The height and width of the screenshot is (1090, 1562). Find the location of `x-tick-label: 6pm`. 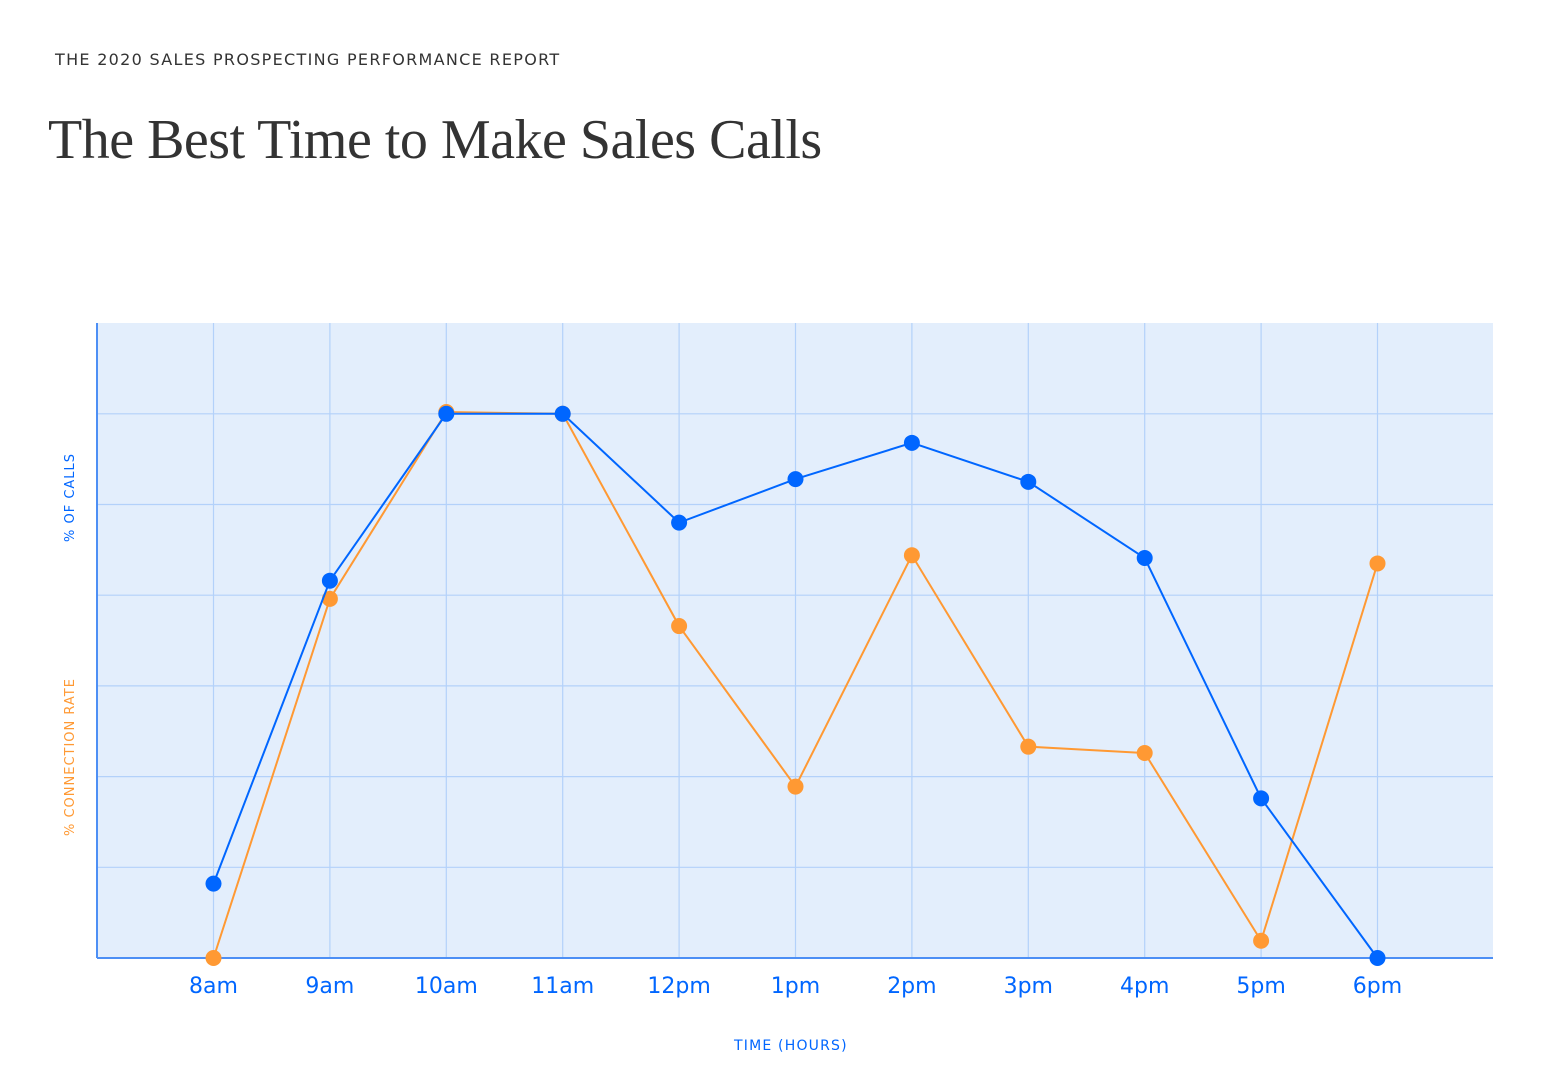

x-tick-label: 6pm is located at coordinates (1377, 986).